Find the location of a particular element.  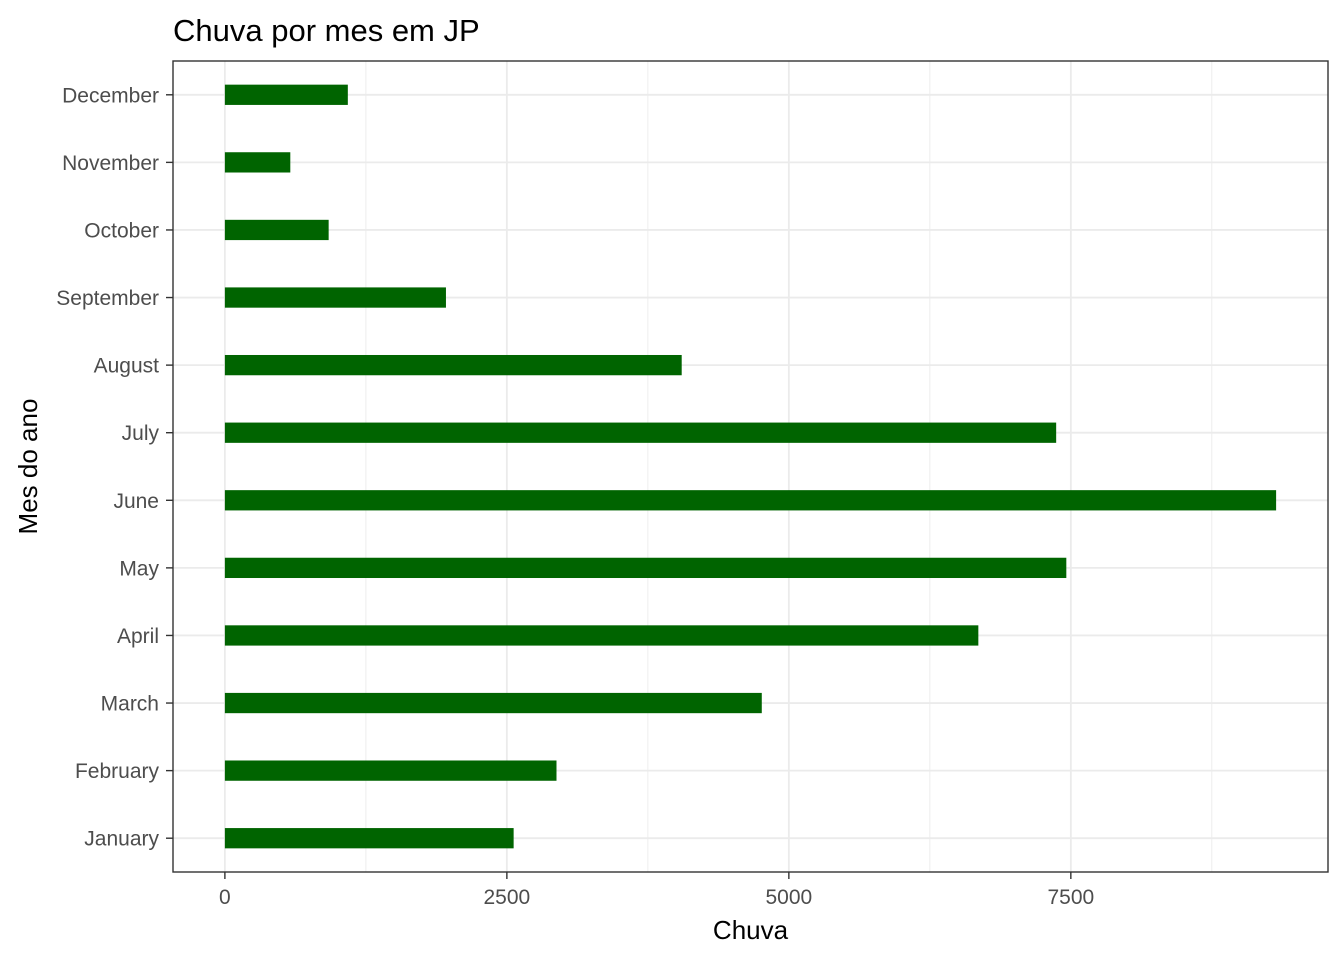

bar-april is located at coordinates (601, 635).